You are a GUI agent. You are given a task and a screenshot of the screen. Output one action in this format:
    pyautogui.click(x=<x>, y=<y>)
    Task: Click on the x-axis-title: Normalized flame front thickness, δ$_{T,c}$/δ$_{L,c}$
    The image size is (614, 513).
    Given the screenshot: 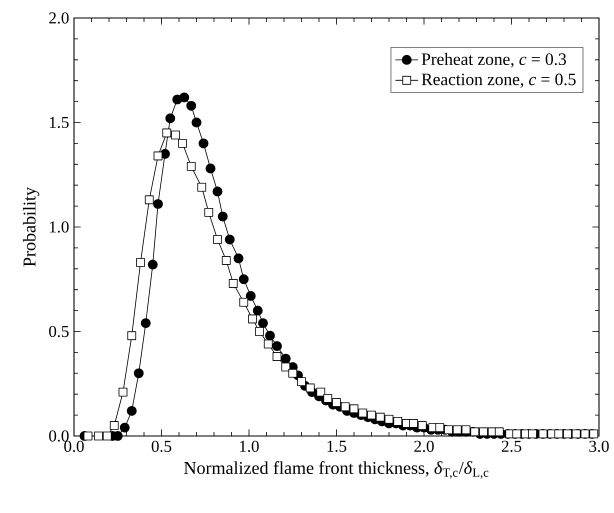 What is the action you would take?
    pyautogui.click(x=336, y=470)
    